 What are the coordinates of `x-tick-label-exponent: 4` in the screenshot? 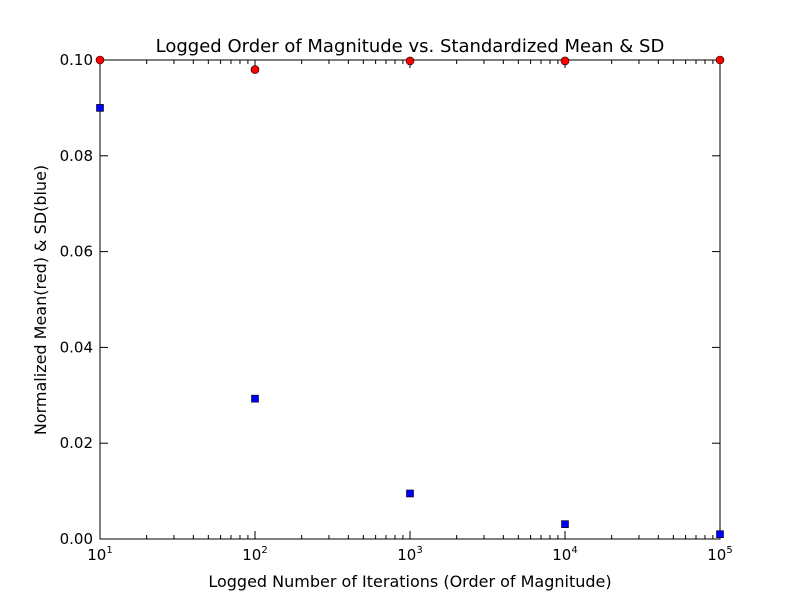 It's located at (574, 550).